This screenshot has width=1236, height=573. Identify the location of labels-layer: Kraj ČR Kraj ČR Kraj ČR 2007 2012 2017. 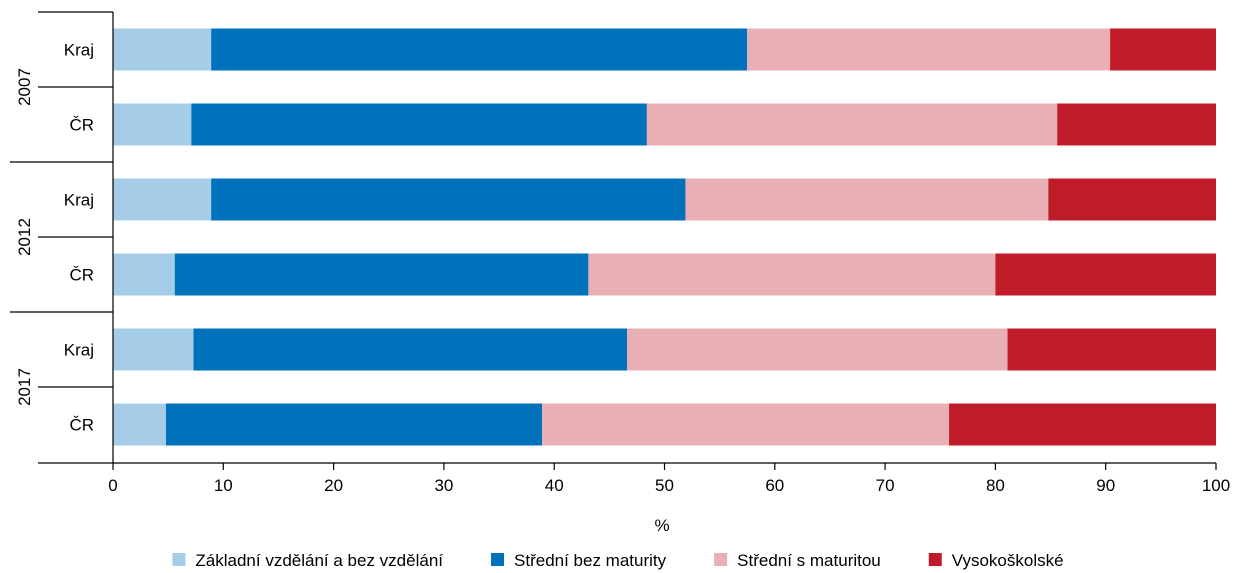
(54, 238).